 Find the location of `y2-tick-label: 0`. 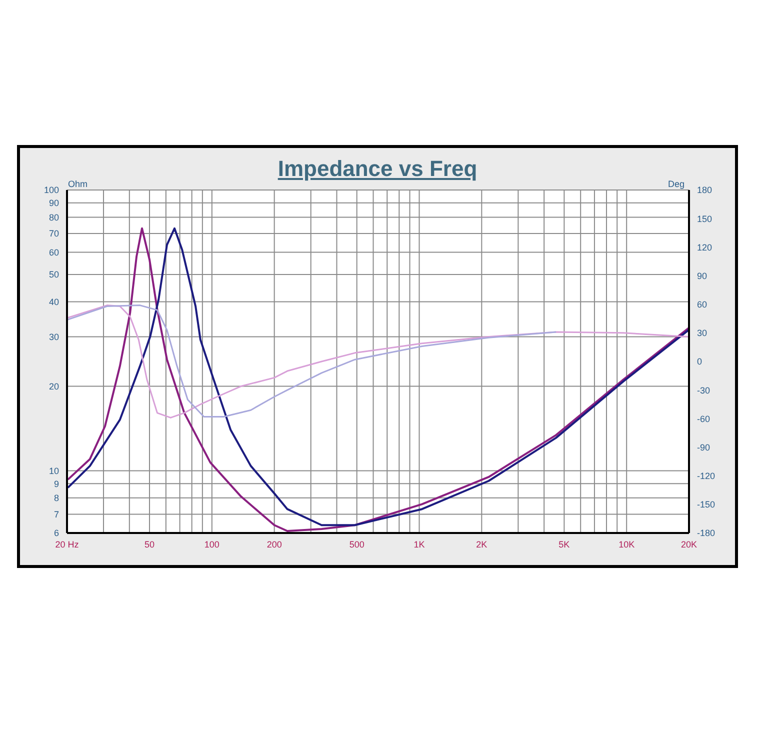

y2-tick-label: 0 is located at coordinates (699, 361).